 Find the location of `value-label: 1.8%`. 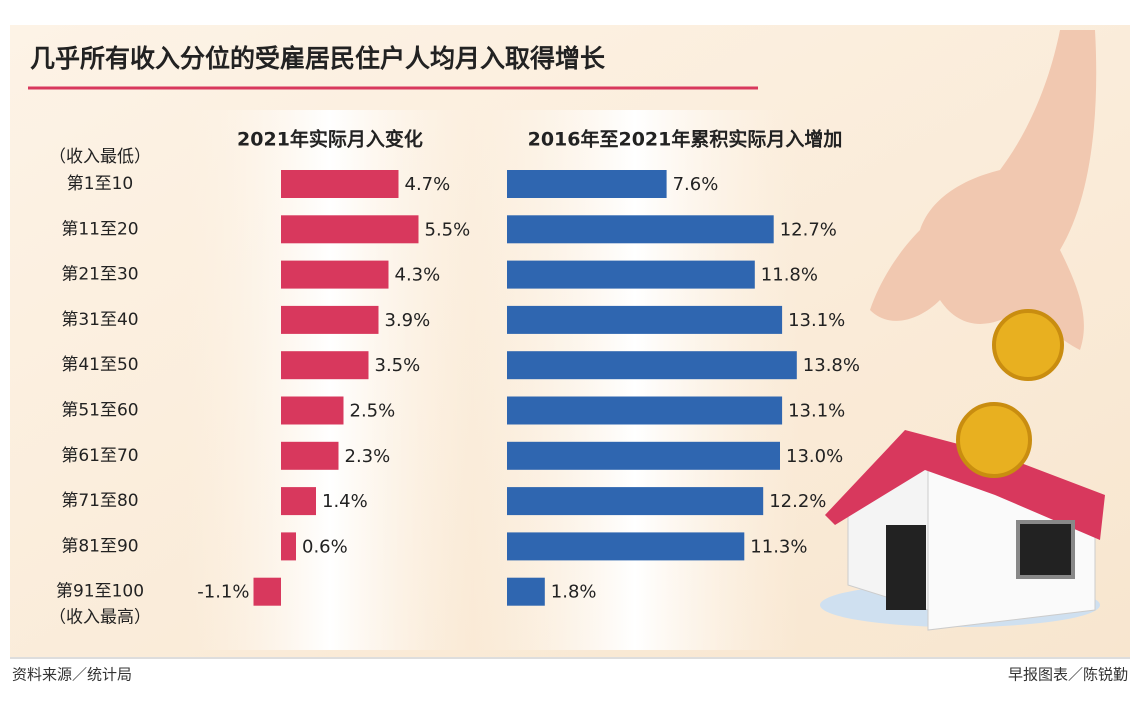

value-label: 1.8% is located at coordinates (574, 592).